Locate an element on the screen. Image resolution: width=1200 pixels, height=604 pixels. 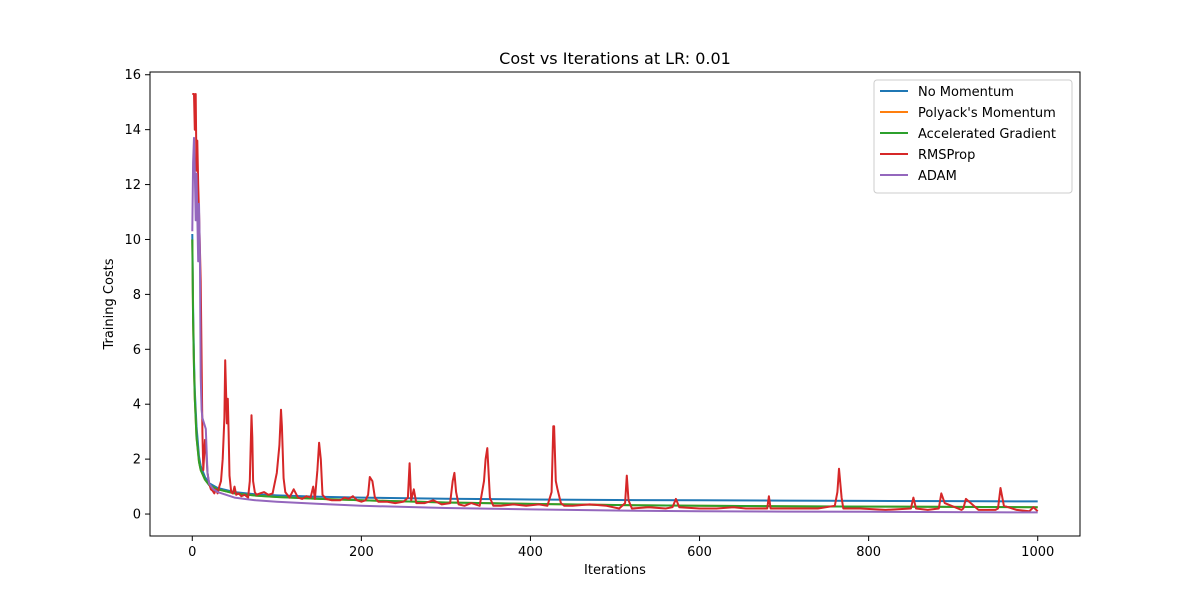
y-axis-ticks: 0 2 4 6 8 10 12 14 16 is located at coordinates (137, 295).